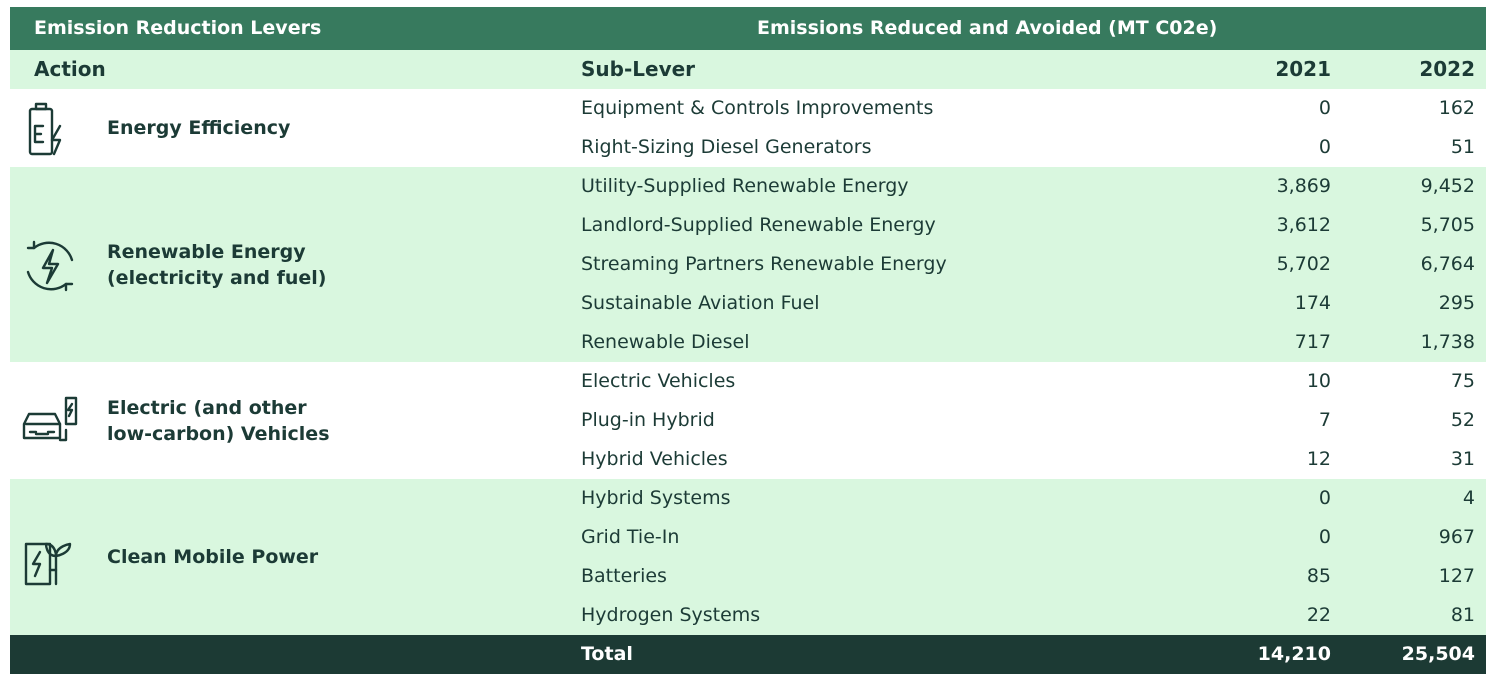 Image resolution: width=1486 pixels, height=674 pixels. What do you see at coordinates (1447, 342) in the screenshot?
I see `value-2022: 1,738` at bounding box center [1447, 342].